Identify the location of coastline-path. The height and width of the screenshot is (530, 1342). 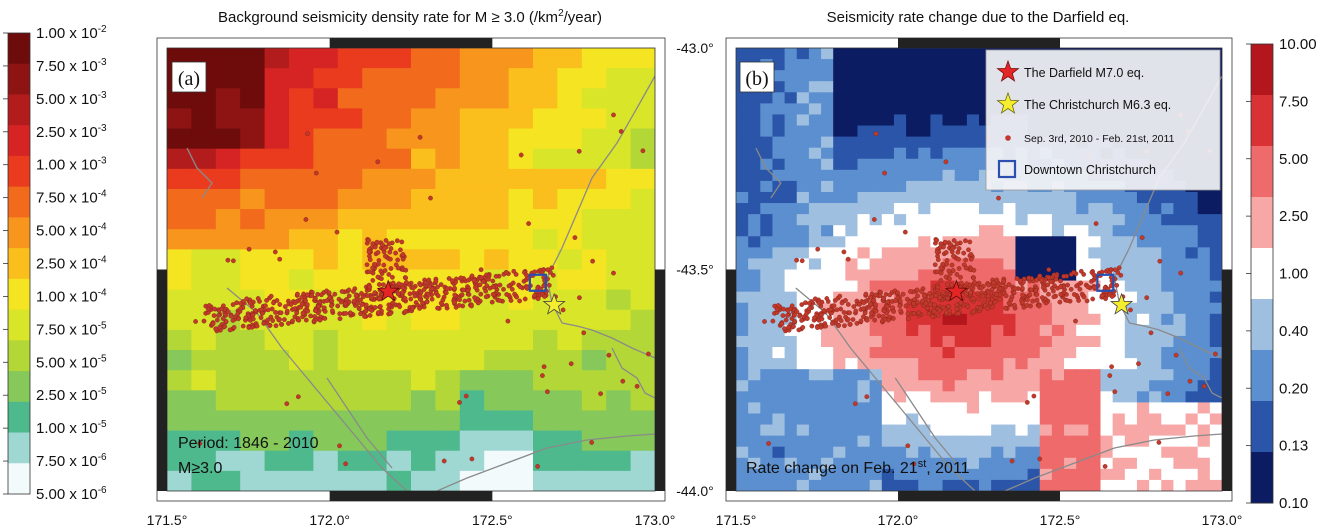
(600, 199).